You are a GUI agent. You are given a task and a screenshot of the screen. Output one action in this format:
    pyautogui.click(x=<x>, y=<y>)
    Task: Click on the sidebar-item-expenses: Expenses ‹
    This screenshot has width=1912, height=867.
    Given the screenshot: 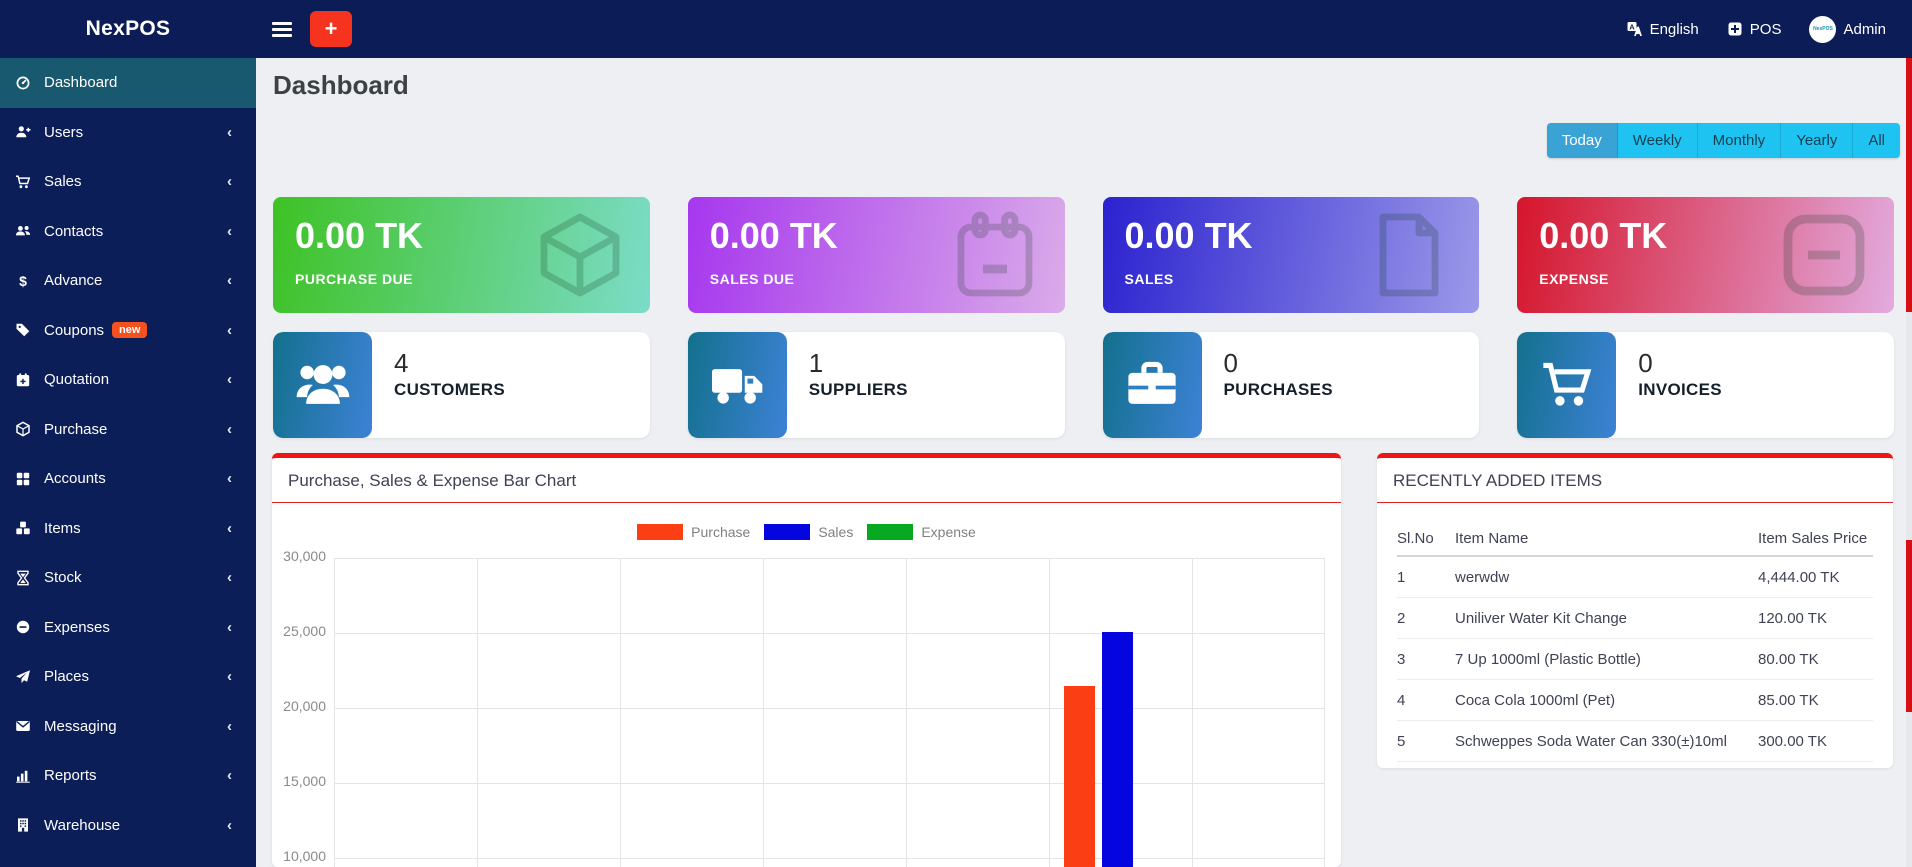 What is the action you would take?
    pyautogui.click(x=128, y=628)
    